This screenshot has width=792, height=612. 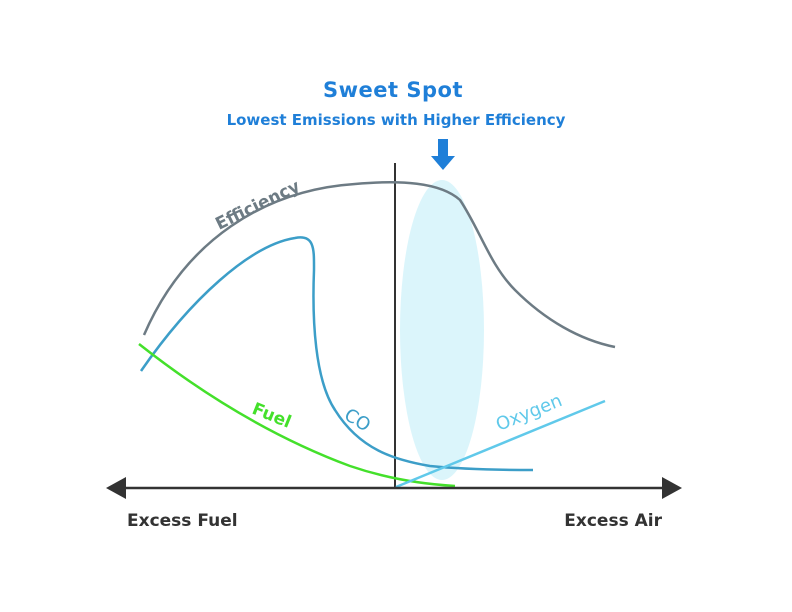 What do you see at coordinates (357, 420) in the screenshot?
I see `co-label: CO` at bounding box center [357, 420].